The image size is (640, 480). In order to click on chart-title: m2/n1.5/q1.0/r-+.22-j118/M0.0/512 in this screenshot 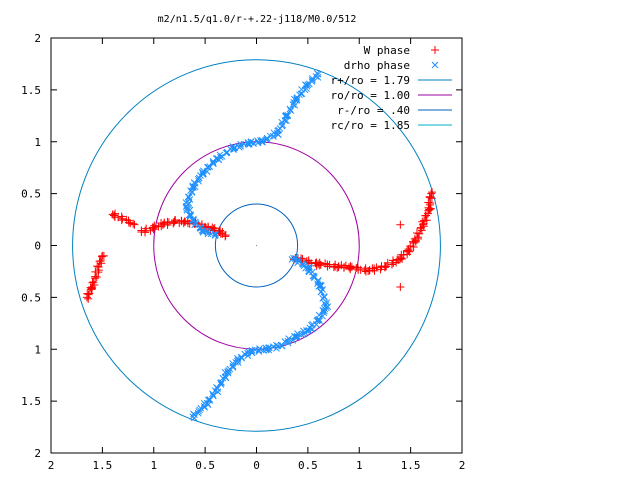, I will do `click(257, 19)`.